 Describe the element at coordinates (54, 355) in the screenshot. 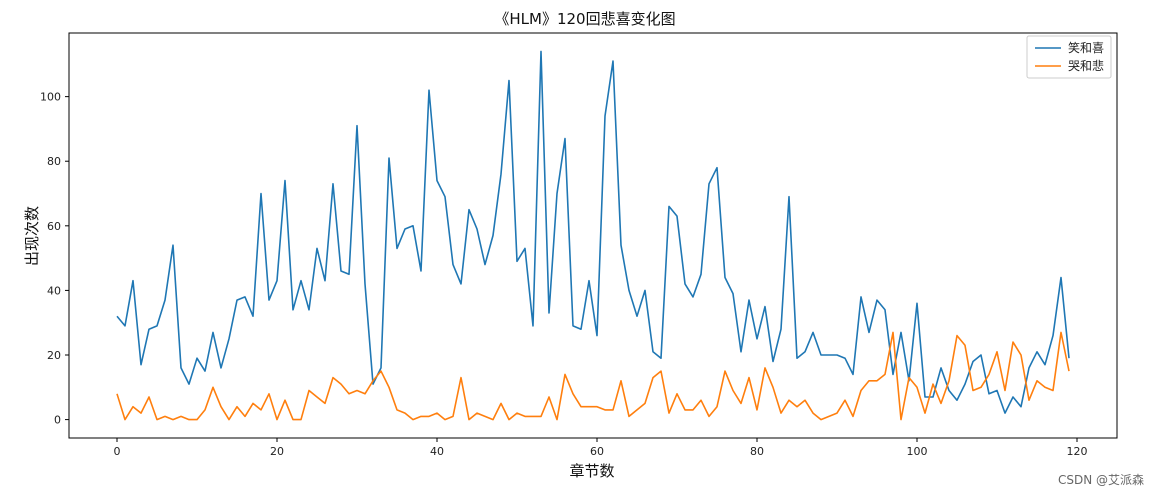

I see `y-tick-label: 20` at that location.